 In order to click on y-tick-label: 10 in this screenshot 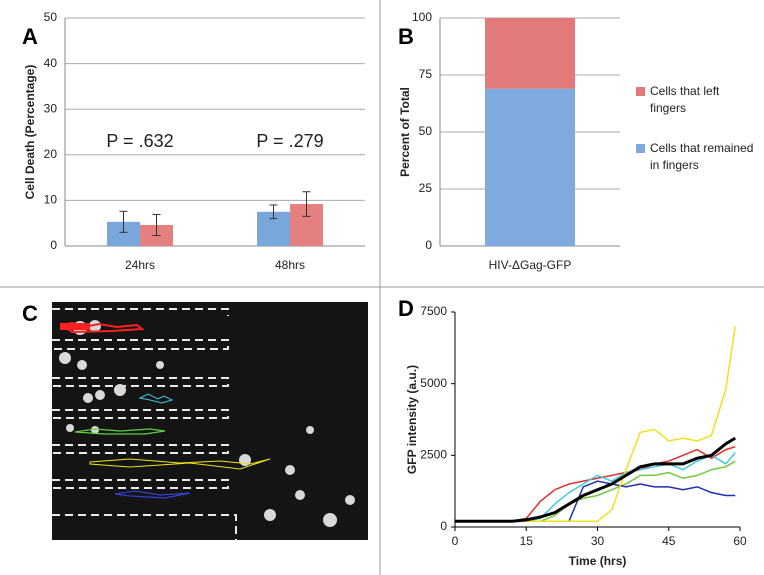, I will do `click(51, 200)`.